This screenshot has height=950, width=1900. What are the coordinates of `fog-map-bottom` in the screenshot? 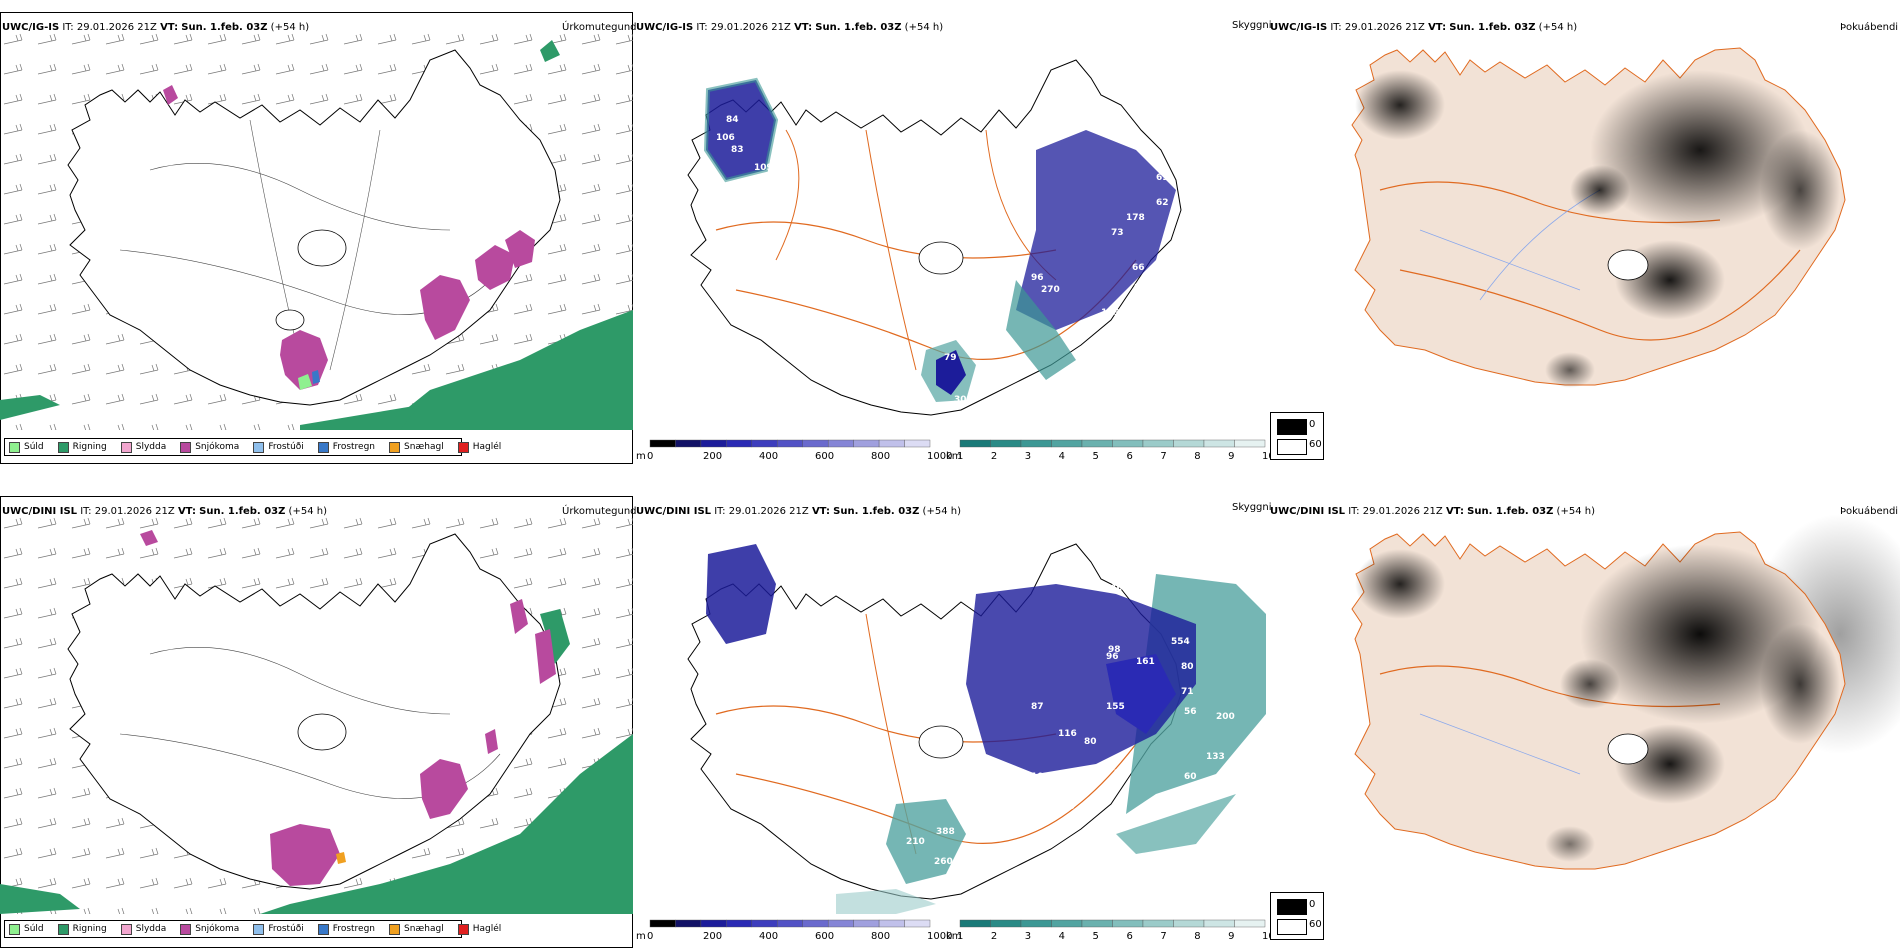 It's located at (1625, 692).